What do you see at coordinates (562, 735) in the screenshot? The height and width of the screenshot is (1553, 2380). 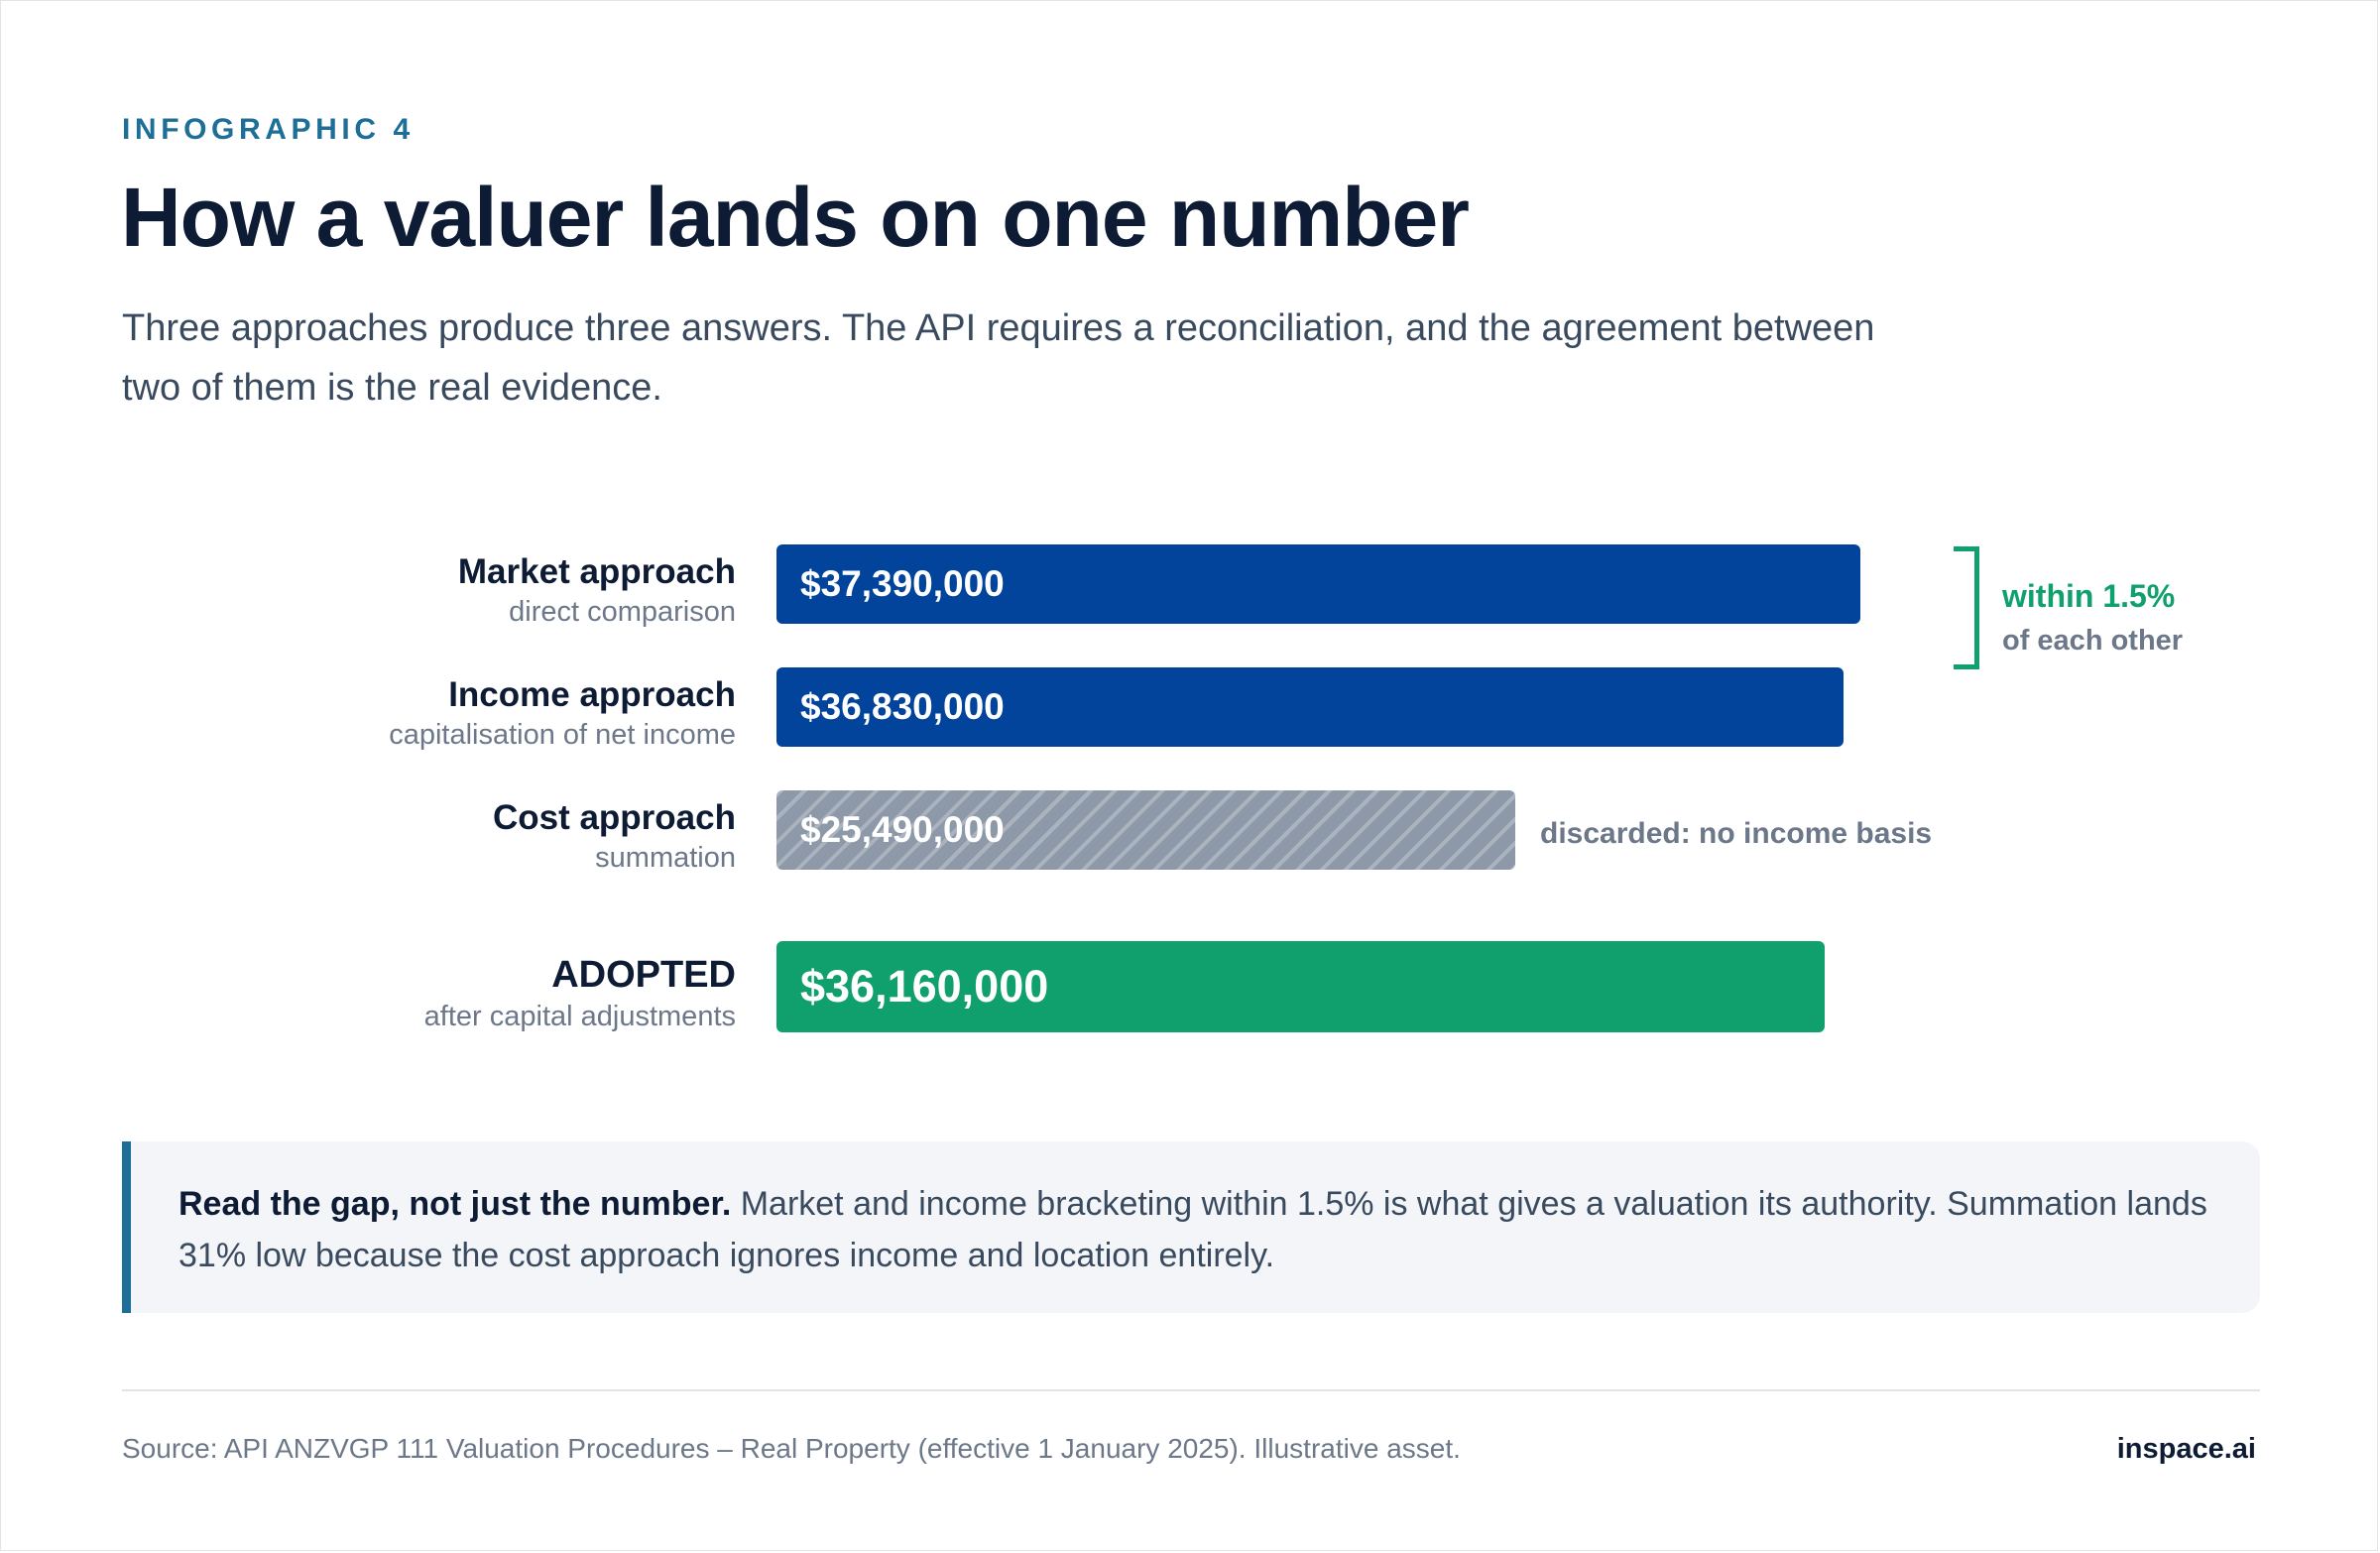 I see `category-description: capitalisation of net income` at bounding box center [562, 735].